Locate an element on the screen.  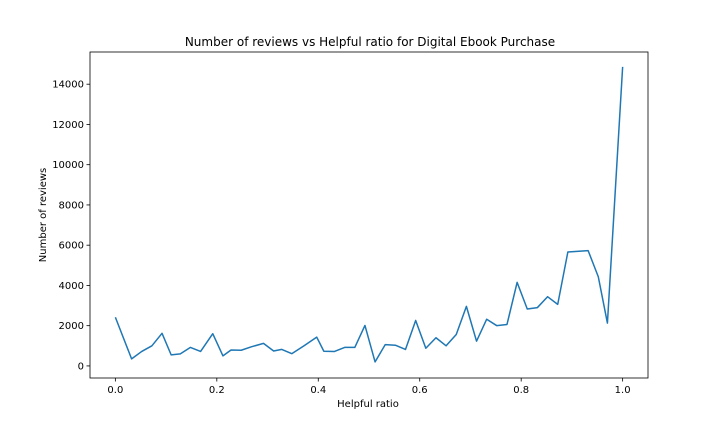
x-axis-label: Helpful ratio is located at coordinates (368, 404).